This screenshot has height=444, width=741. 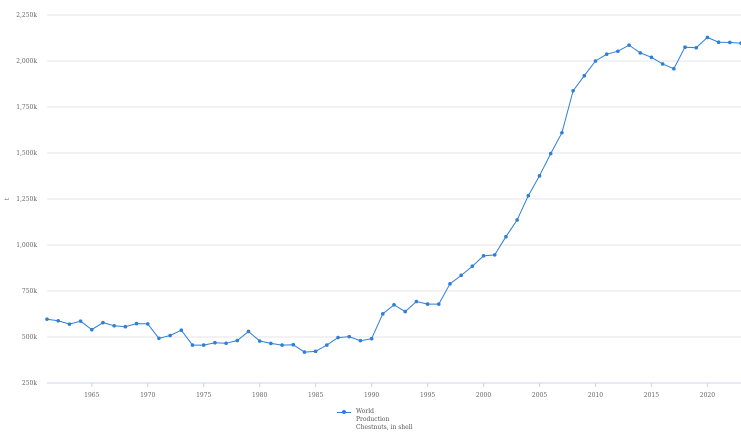 What do you see at coordinates (7, 198) in the screenshot?
I see `y-axis-title: t` at bounding box center [7, 198].